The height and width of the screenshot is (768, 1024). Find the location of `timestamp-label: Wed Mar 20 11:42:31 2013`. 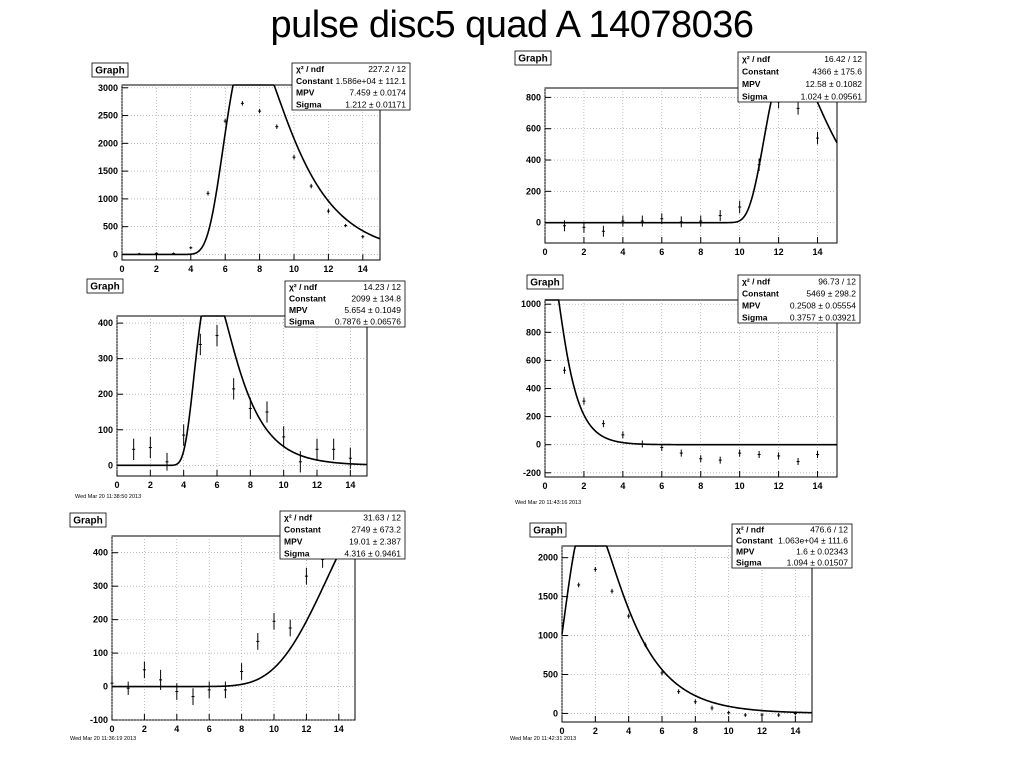

timestamp-label: Wed Mar 20 11:42:31 2013 is located at coordinates (543, 739).